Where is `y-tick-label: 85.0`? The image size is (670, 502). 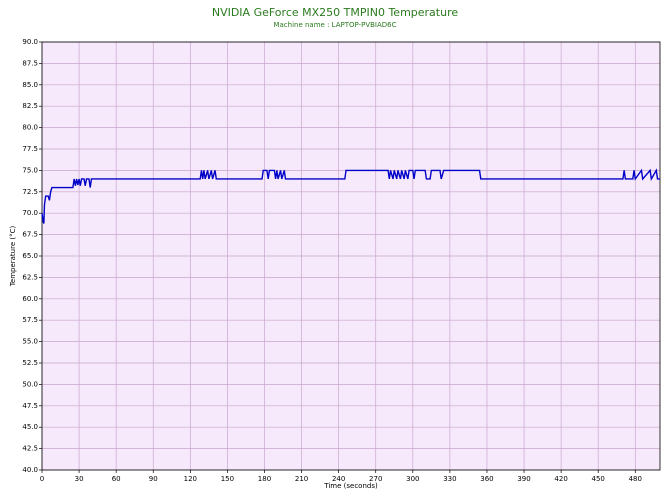 y-tick-label: 85.0 is located at coordinates (30, 85).